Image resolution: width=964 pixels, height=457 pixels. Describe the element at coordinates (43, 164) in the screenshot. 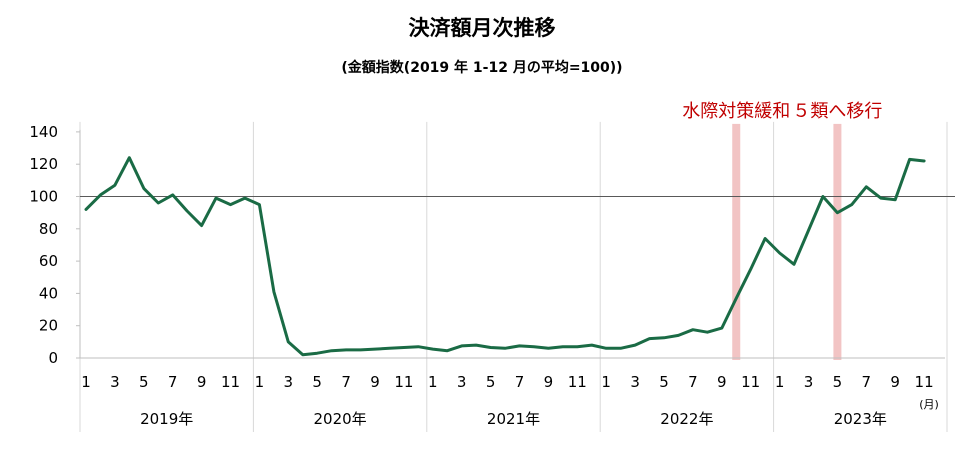

I see `y-tick-label: 120` at that location.